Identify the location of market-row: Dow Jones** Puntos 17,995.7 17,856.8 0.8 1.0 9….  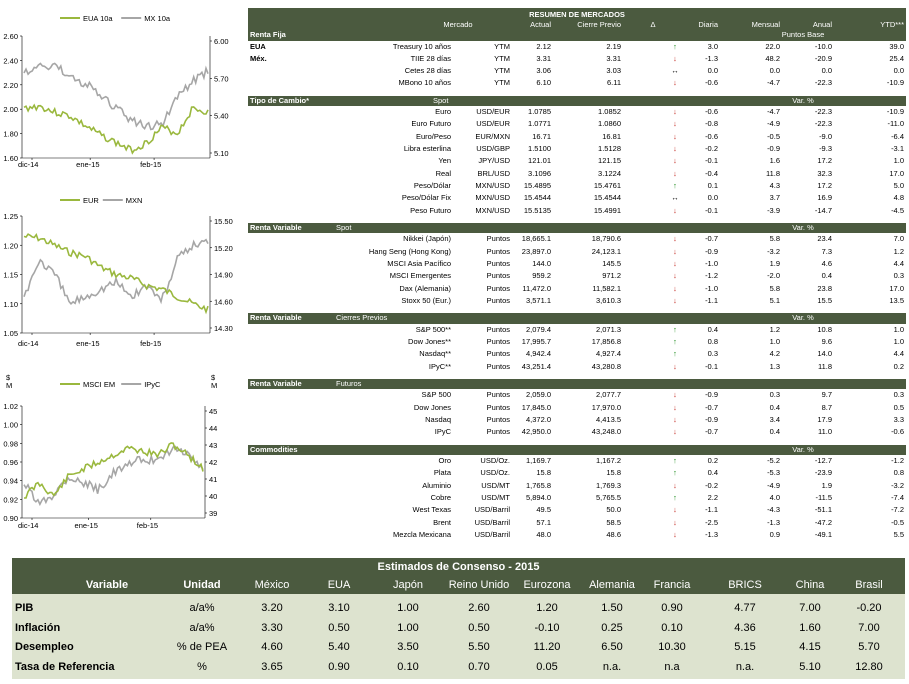
(577, 342).